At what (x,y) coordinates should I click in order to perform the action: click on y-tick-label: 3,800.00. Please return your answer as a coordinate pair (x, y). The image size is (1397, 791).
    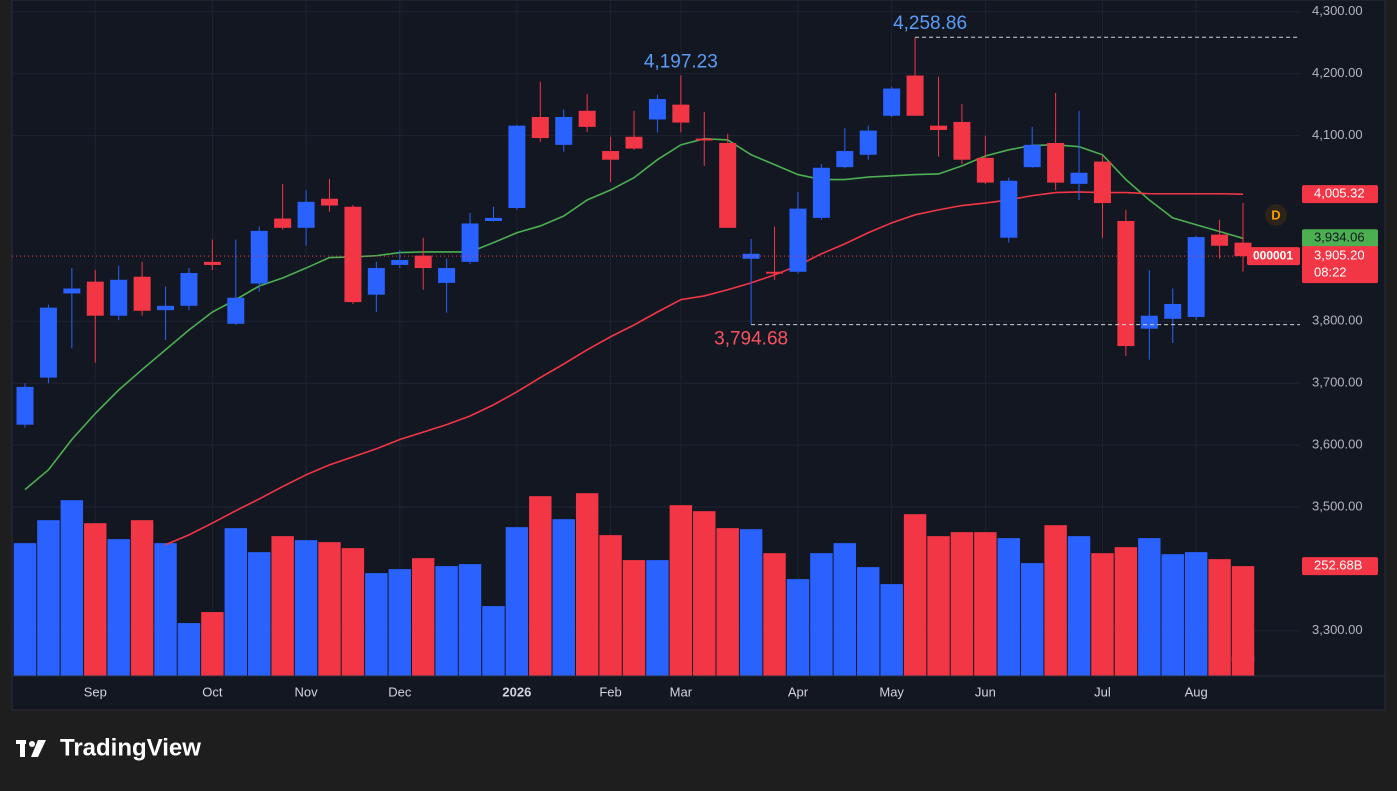
    Looking at the image, I should click on (1337, 320).